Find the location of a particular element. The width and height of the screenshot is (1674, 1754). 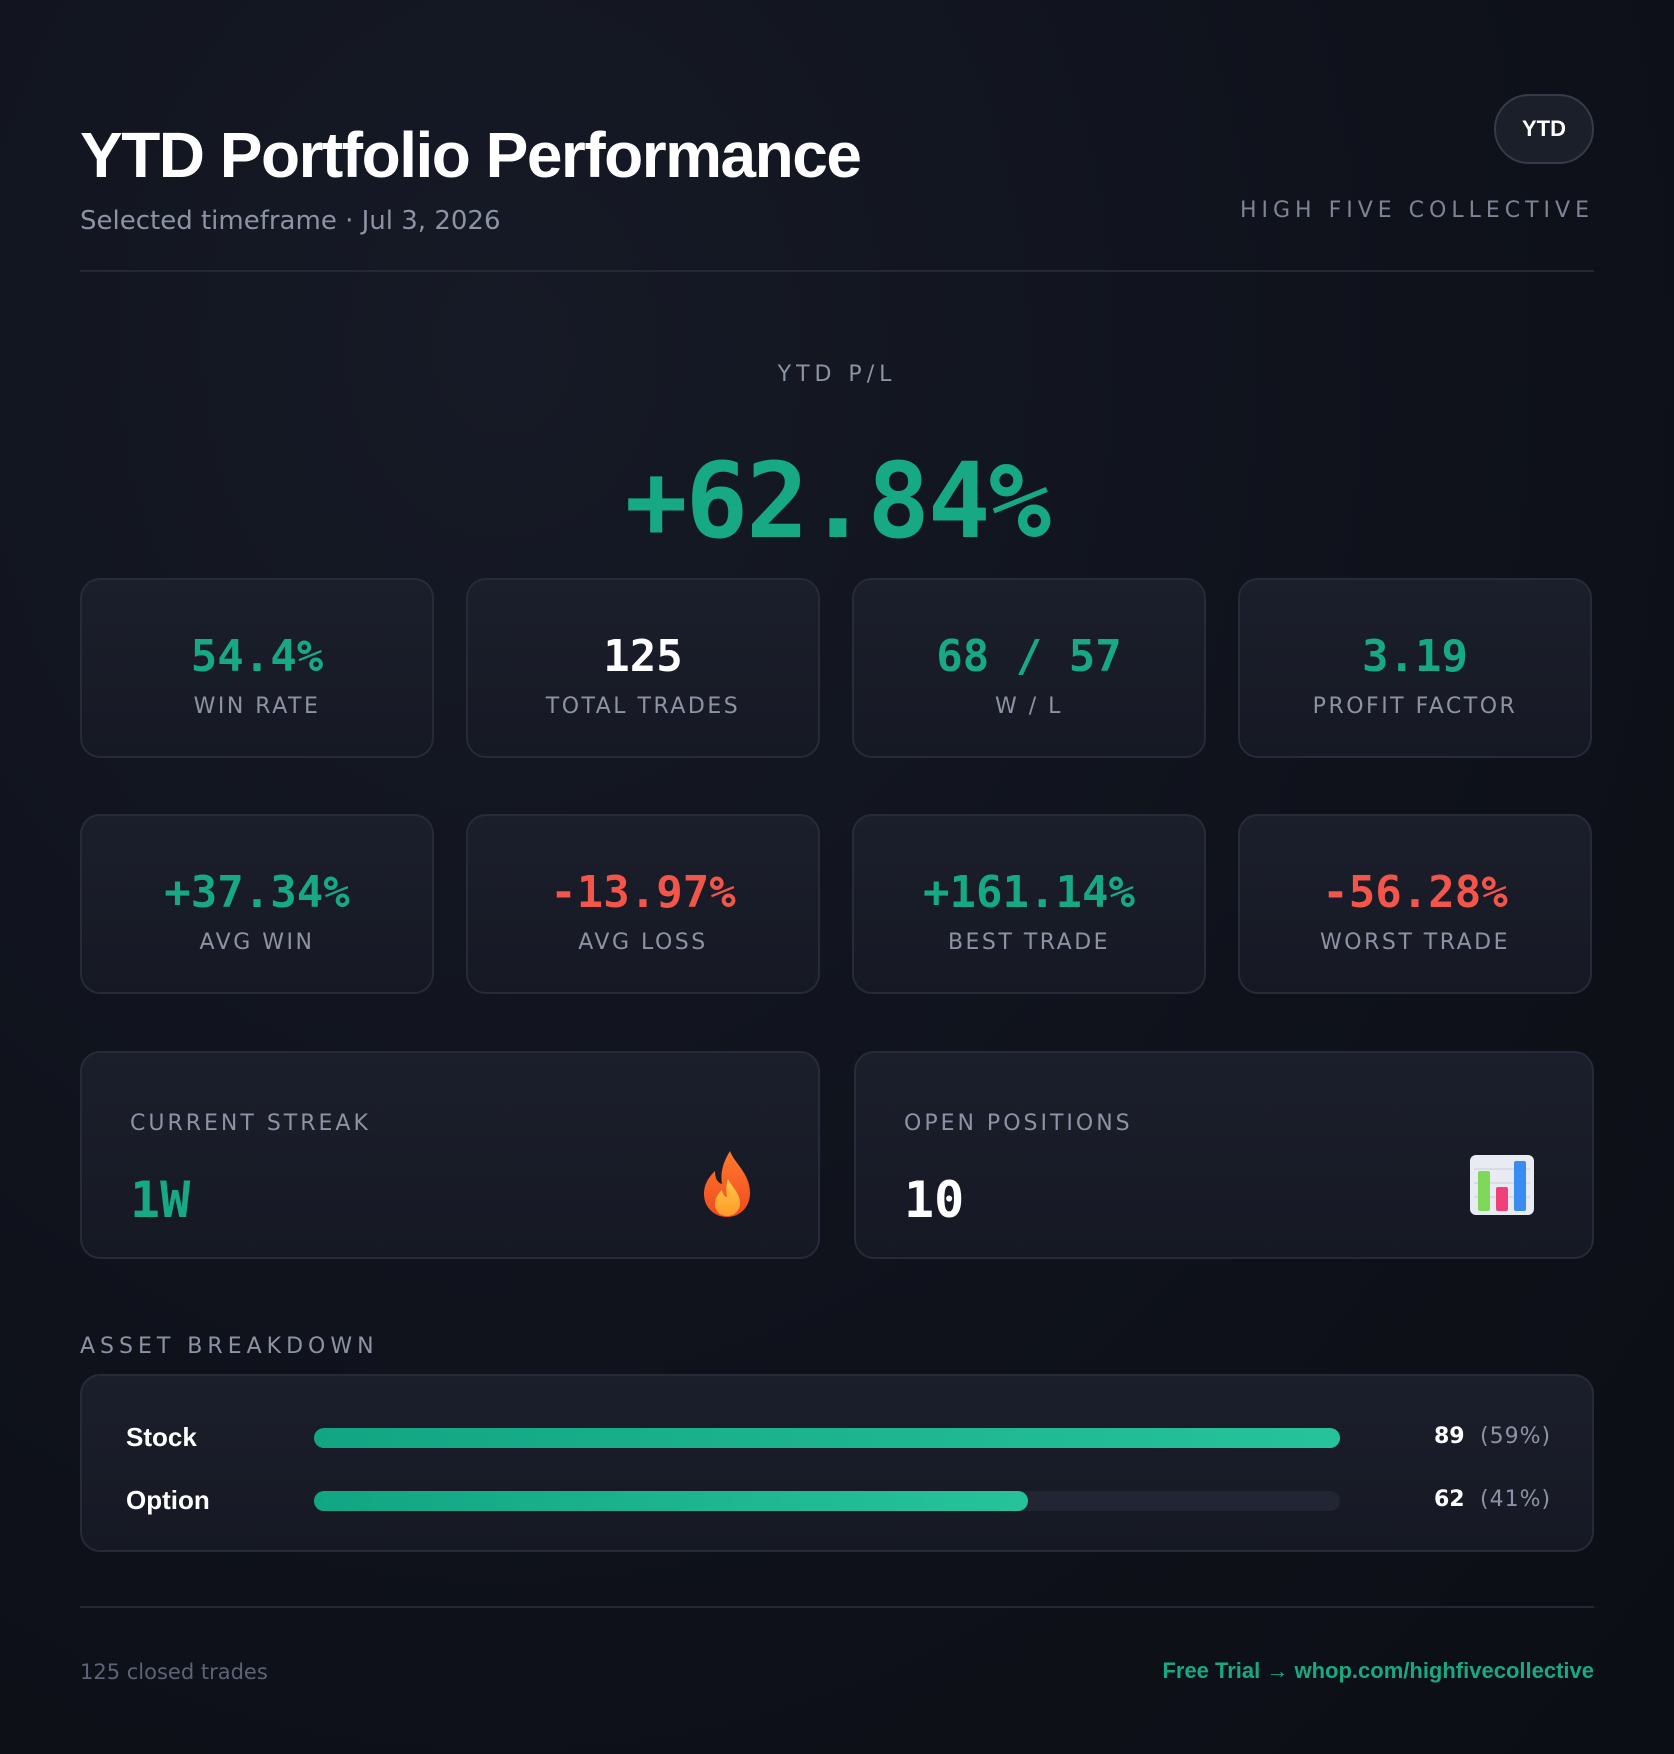

open-positions-label: OPEN POSITIONS is located at coordinates (1018, 1123).